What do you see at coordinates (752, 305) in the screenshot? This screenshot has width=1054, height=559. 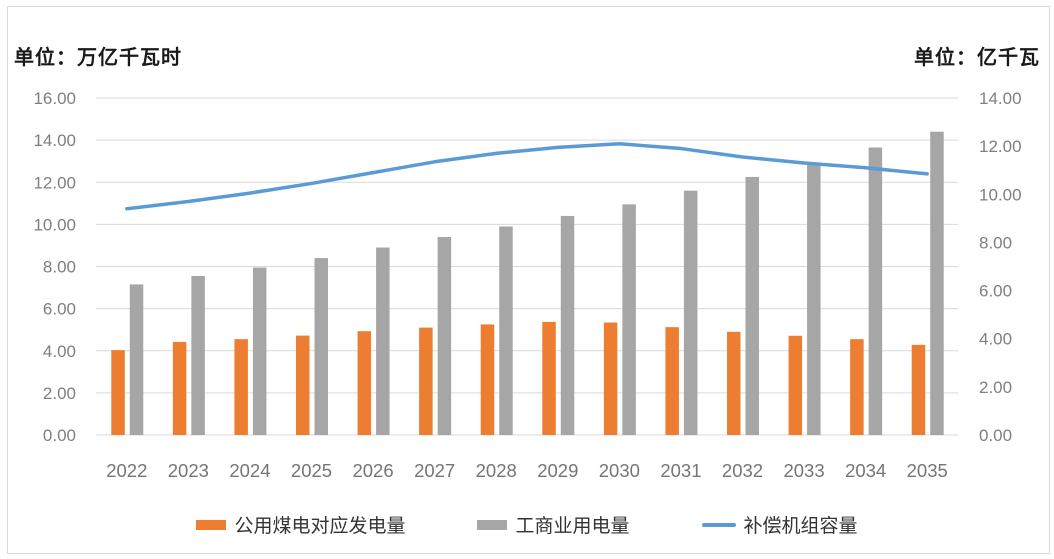 I see `bar-industrial-commercial-consumption-2032` at bounding box center [752, 305].